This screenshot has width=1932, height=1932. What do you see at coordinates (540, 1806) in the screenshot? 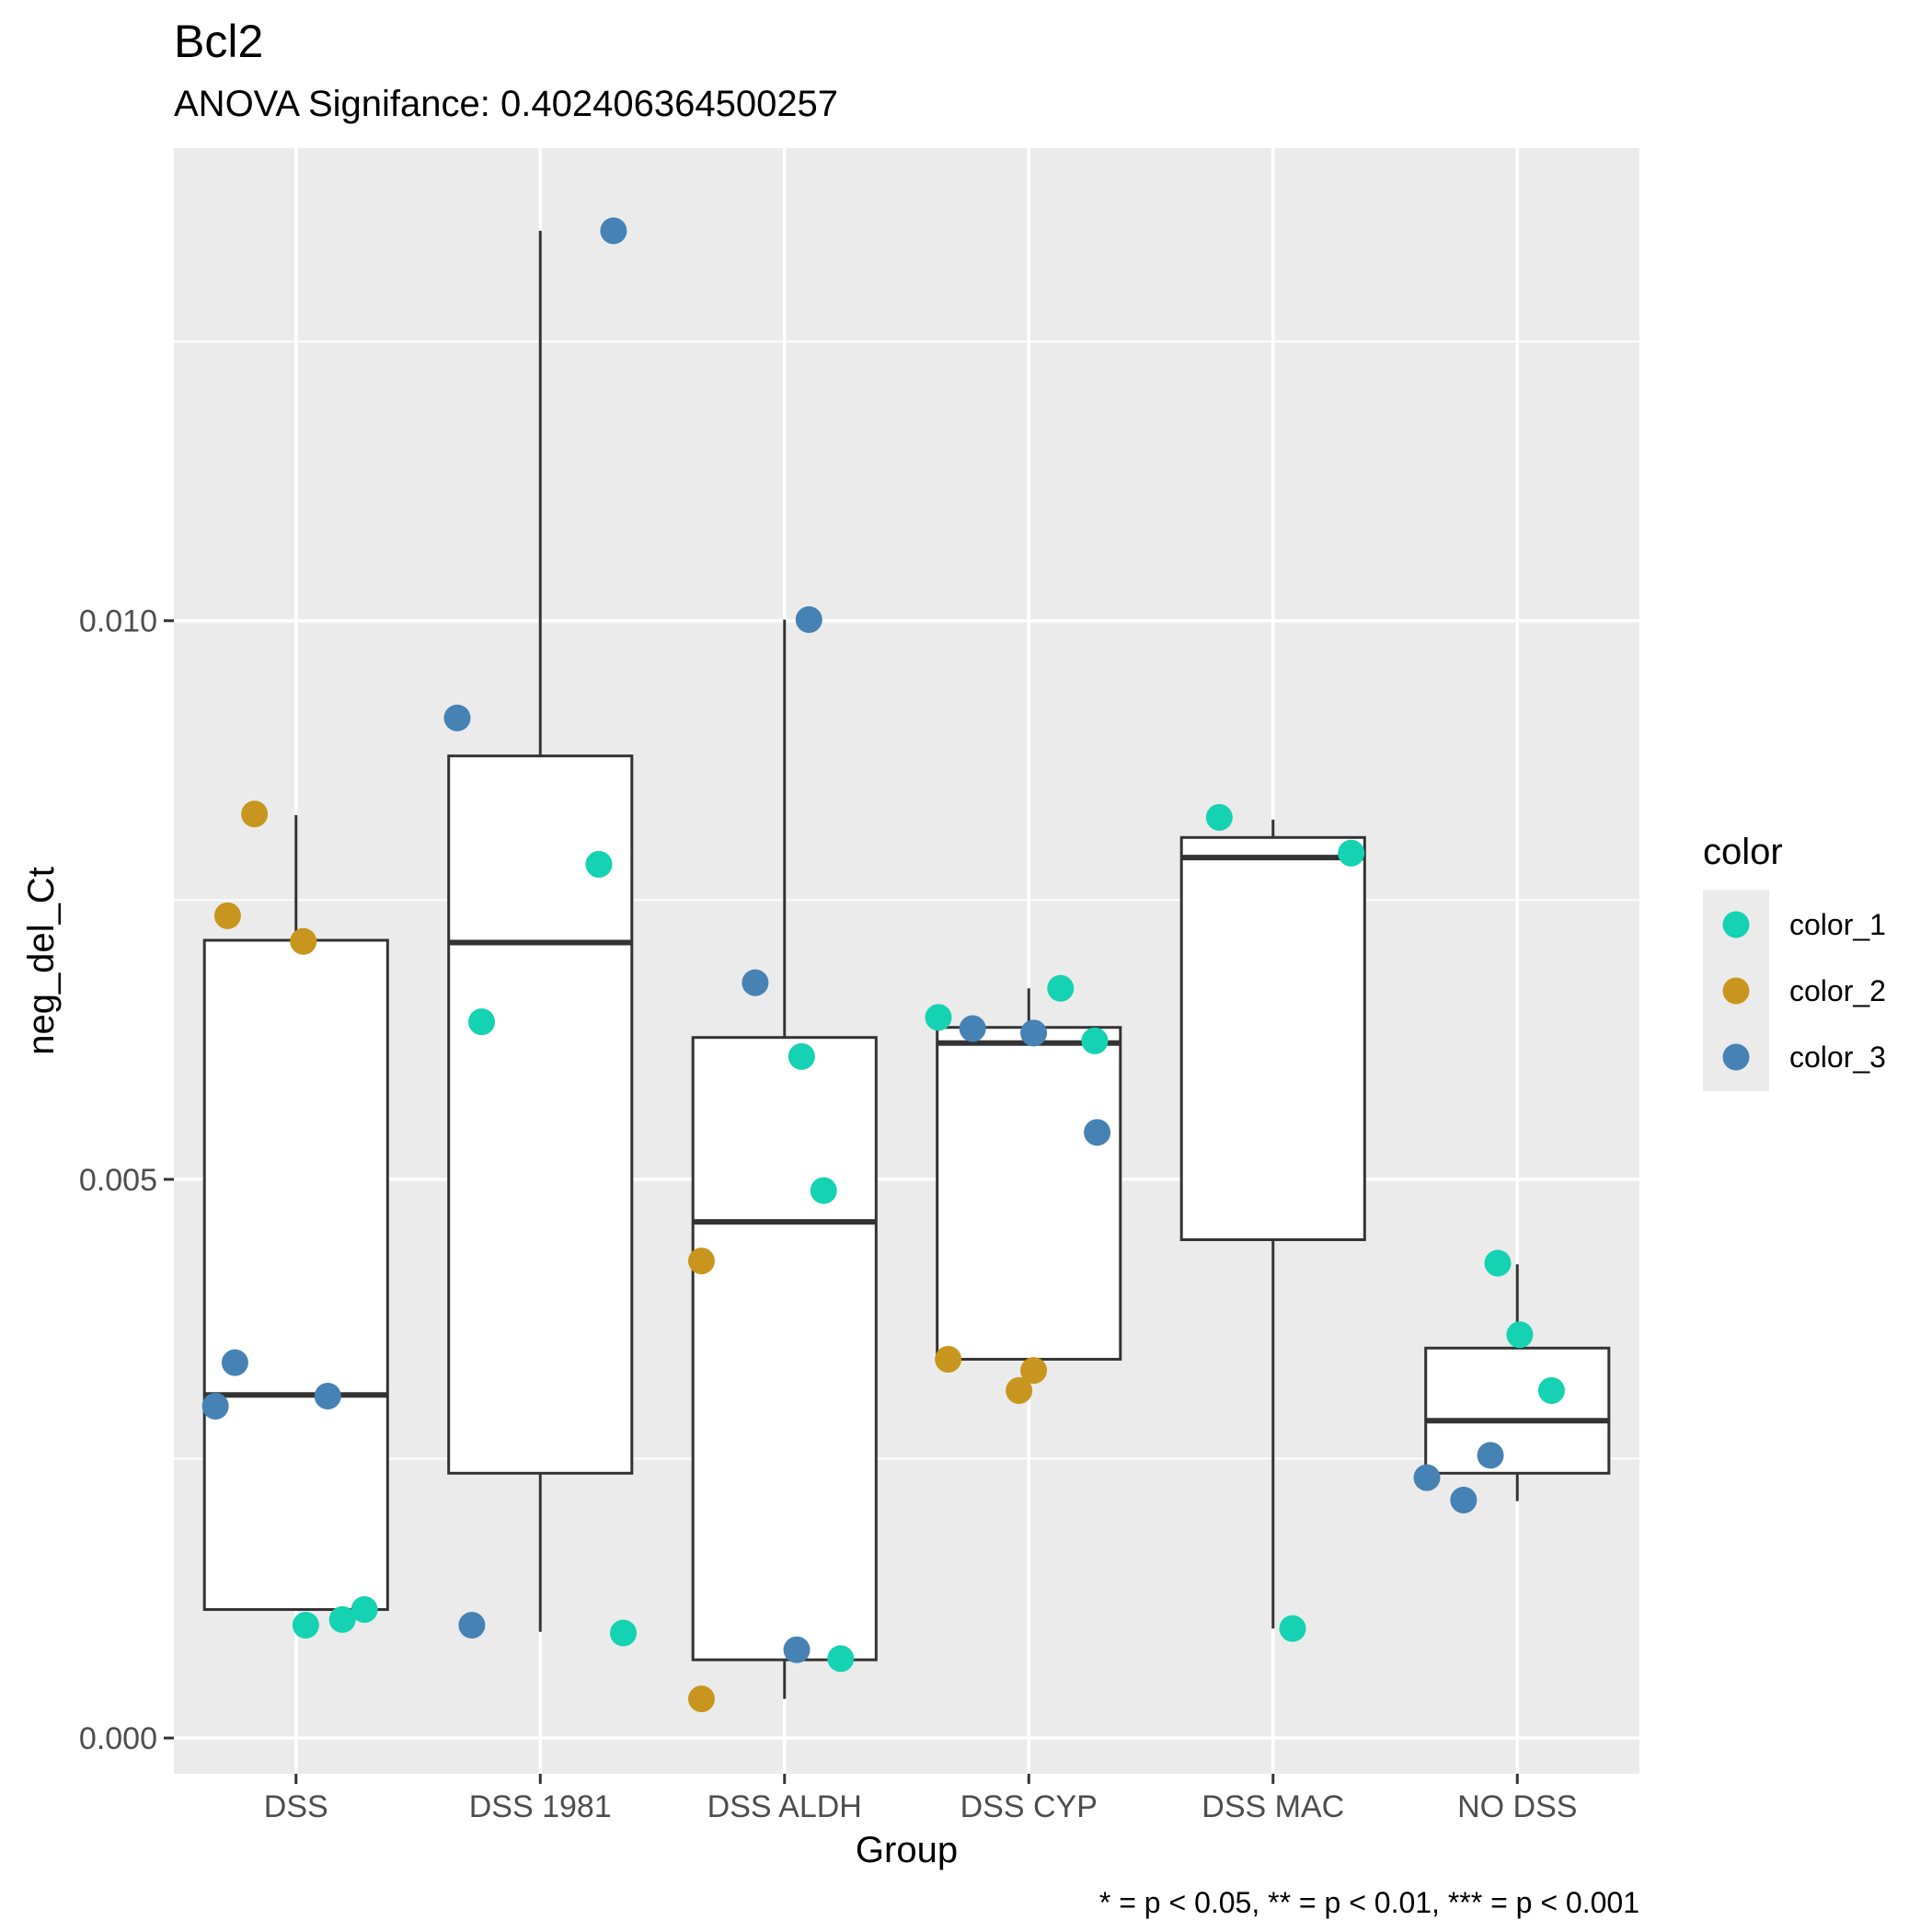
I see `x-tick-label: DSS 1981` at bounding box center [540, 1806].